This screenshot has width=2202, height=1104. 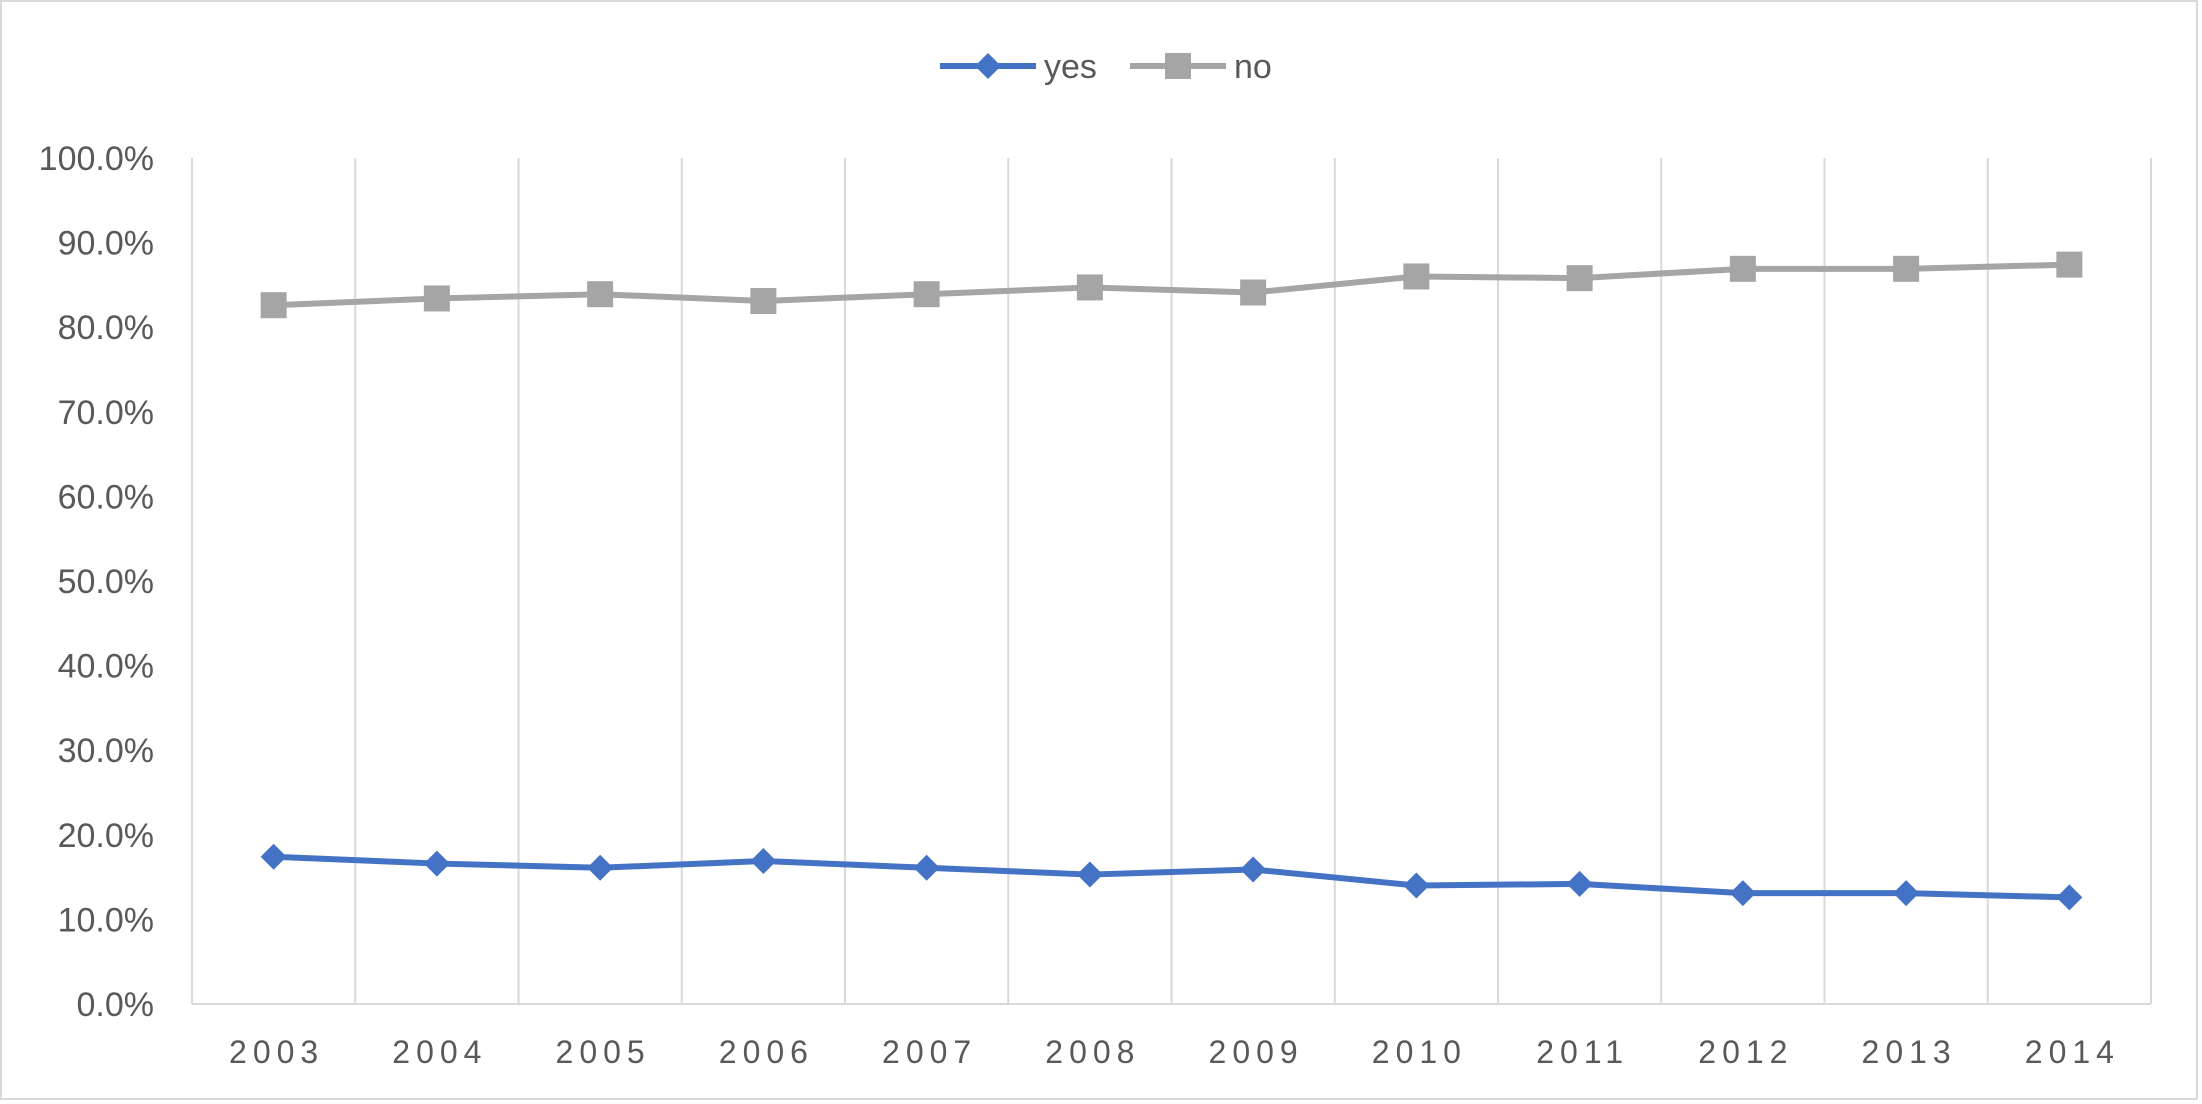 What do you see at coordinates (276, 1052) in the screenshot?
I see `x-tick-label: 2003` at bounding box center [276, 1052].